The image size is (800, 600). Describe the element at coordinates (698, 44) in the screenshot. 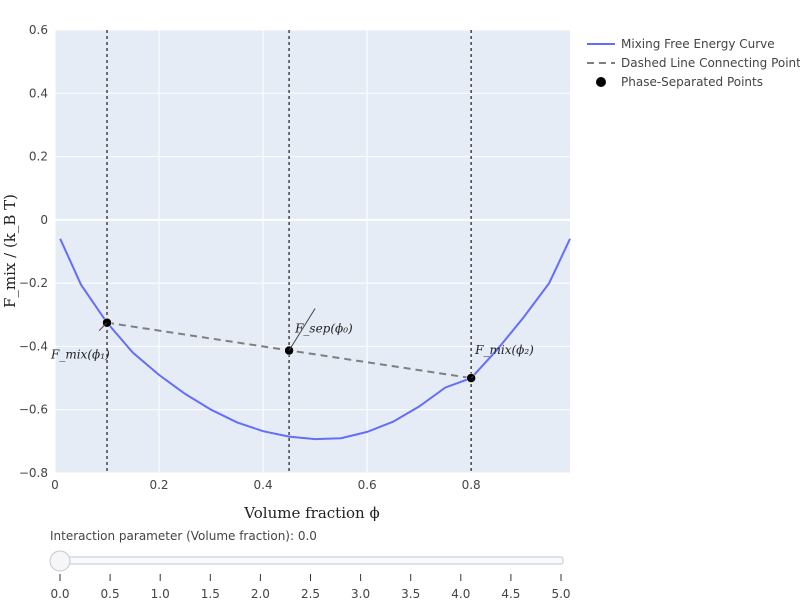

I see `legend-curve-label: Mixing Free Energy Curve` at that location.